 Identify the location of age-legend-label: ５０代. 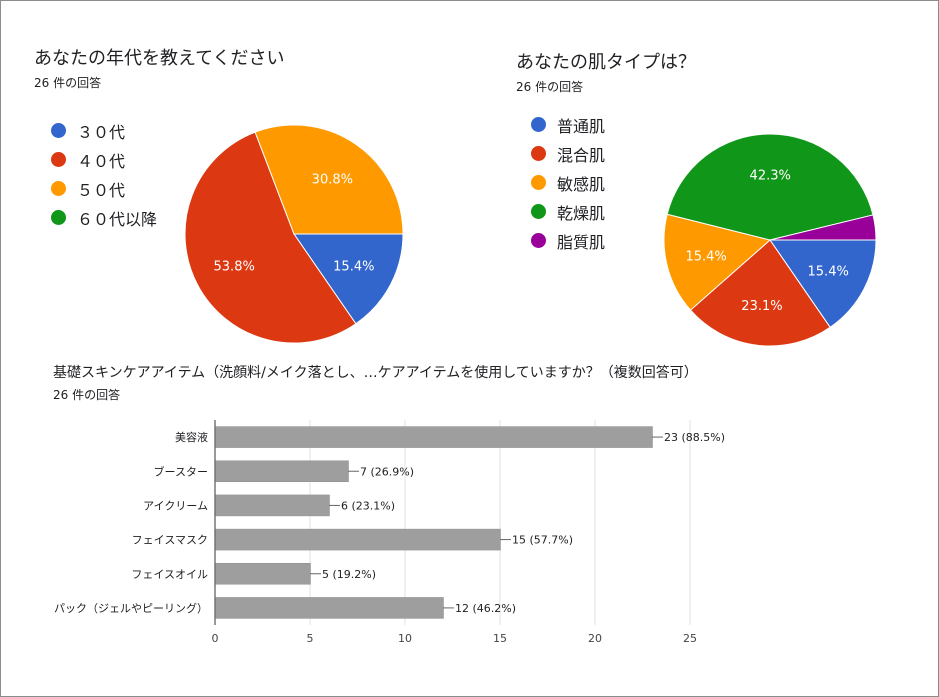
(101, 190).